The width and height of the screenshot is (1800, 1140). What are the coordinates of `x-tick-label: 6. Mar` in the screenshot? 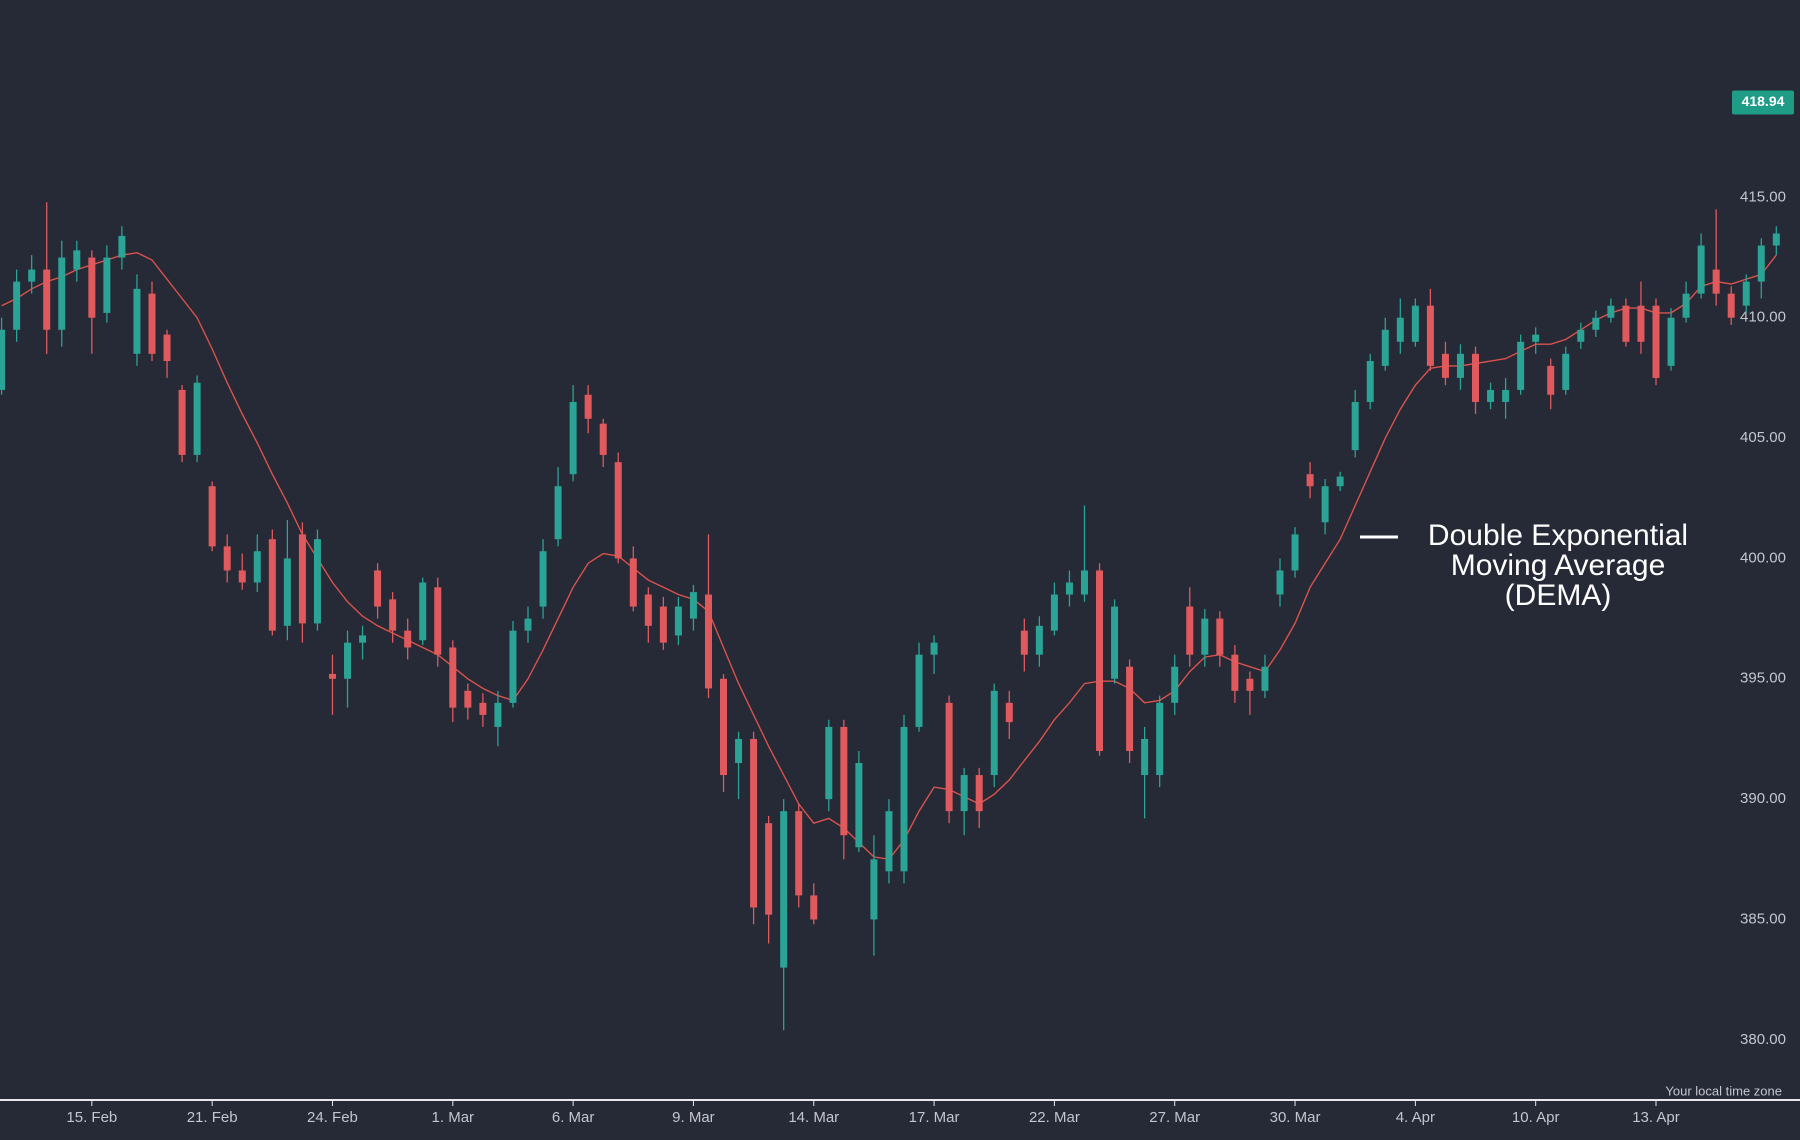 It's located at (573, 1117).